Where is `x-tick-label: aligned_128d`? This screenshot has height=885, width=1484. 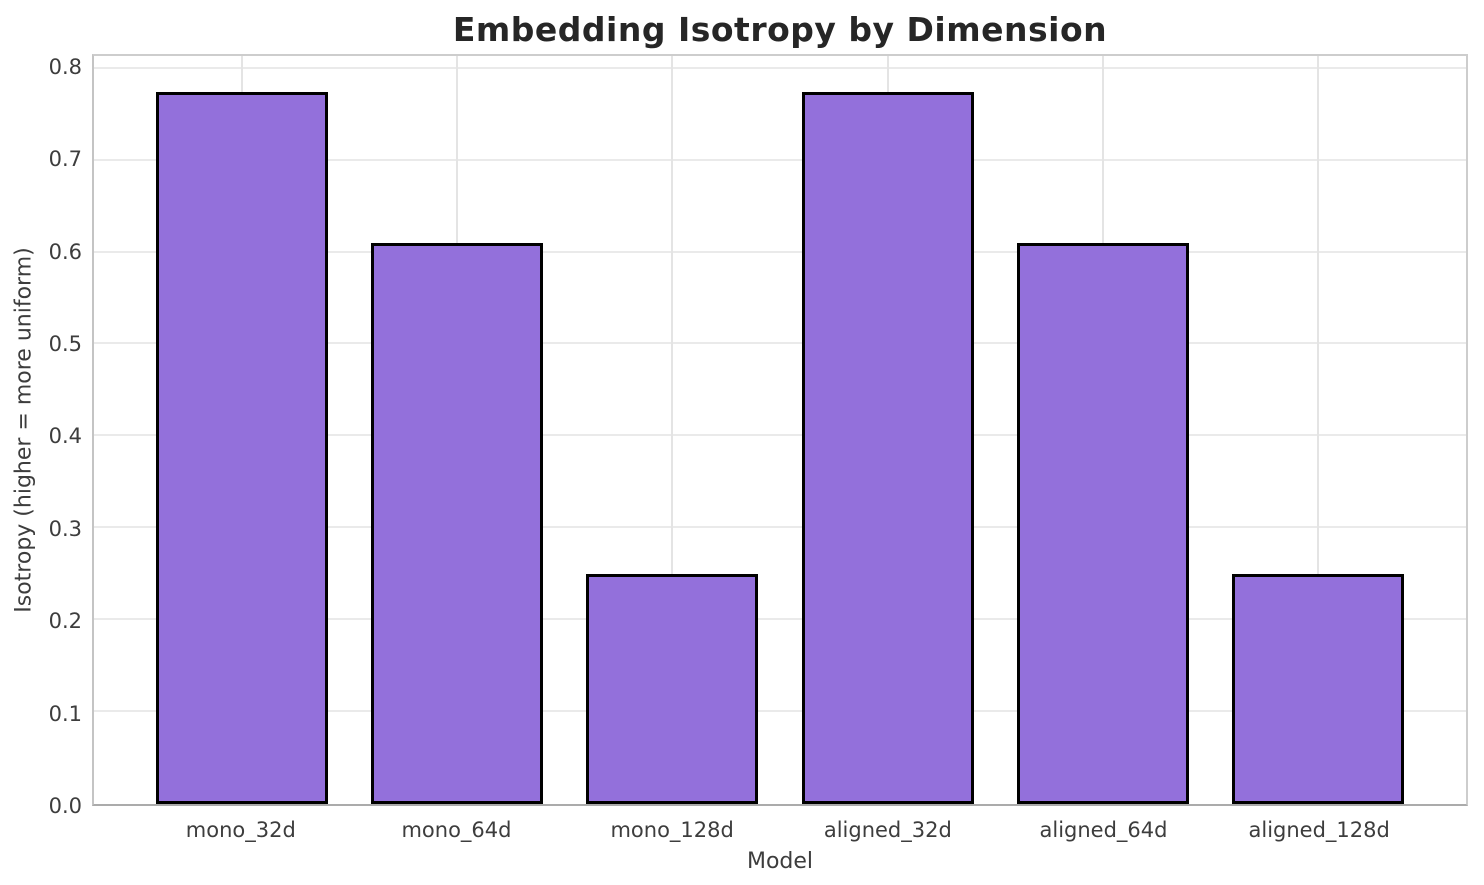
x-tick-label: aligned_128d is located at coordinates (1319, 830).